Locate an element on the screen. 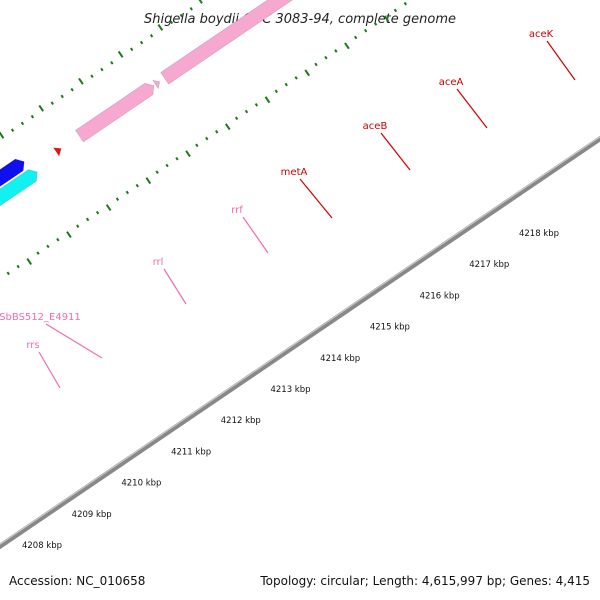 The width and height of the screenshot is (600, 600). gene-label: metA is located at coordinates (294, 172).